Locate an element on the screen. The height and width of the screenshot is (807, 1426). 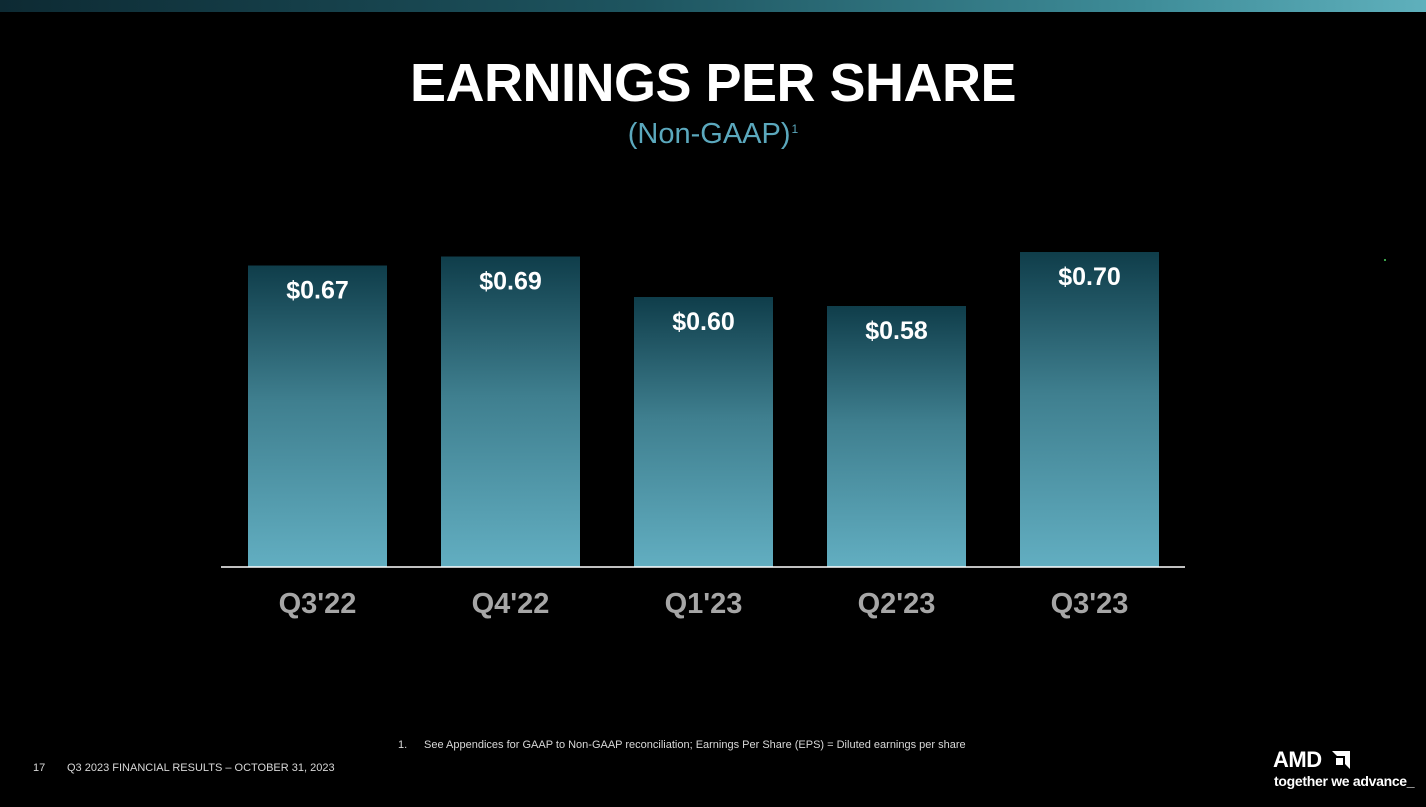
footnote-number: 1. is located at coordinates (403, 745).